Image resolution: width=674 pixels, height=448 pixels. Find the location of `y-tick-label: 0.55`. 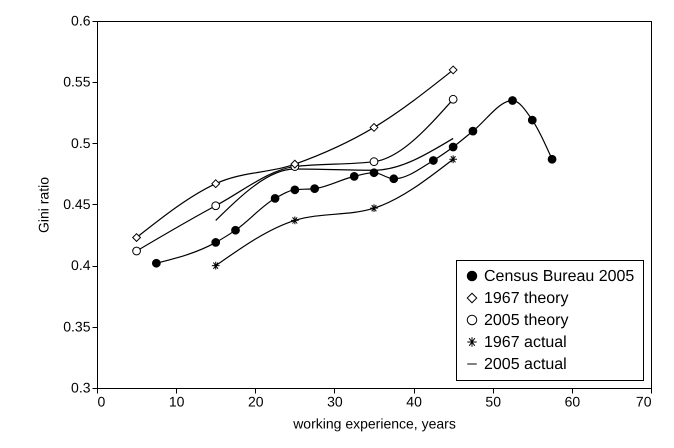

y-tick-label: 0.55 is located at coordinates (77, 82).